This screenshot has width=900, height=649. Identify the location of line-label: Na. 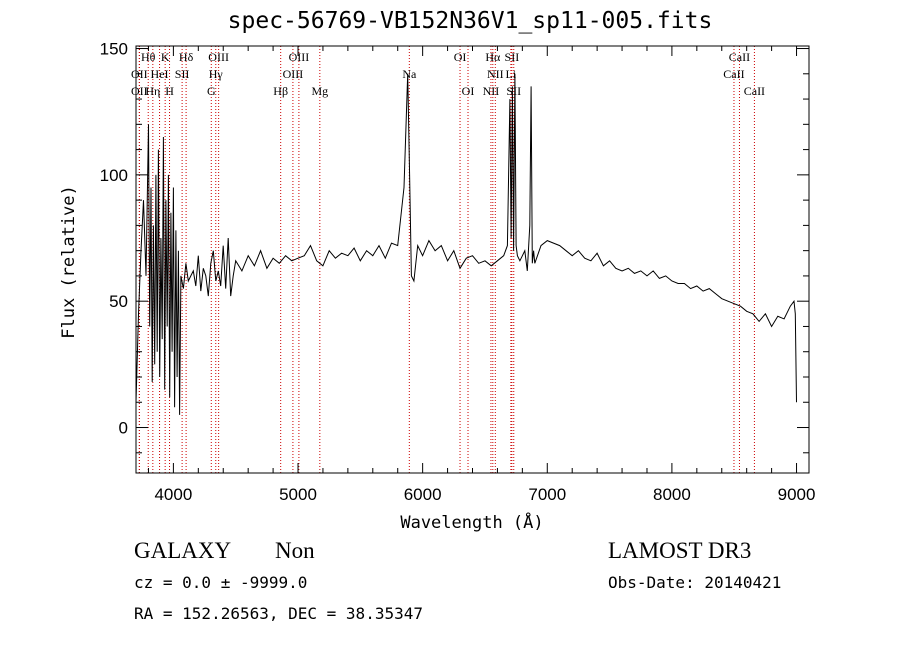
(409, 74).